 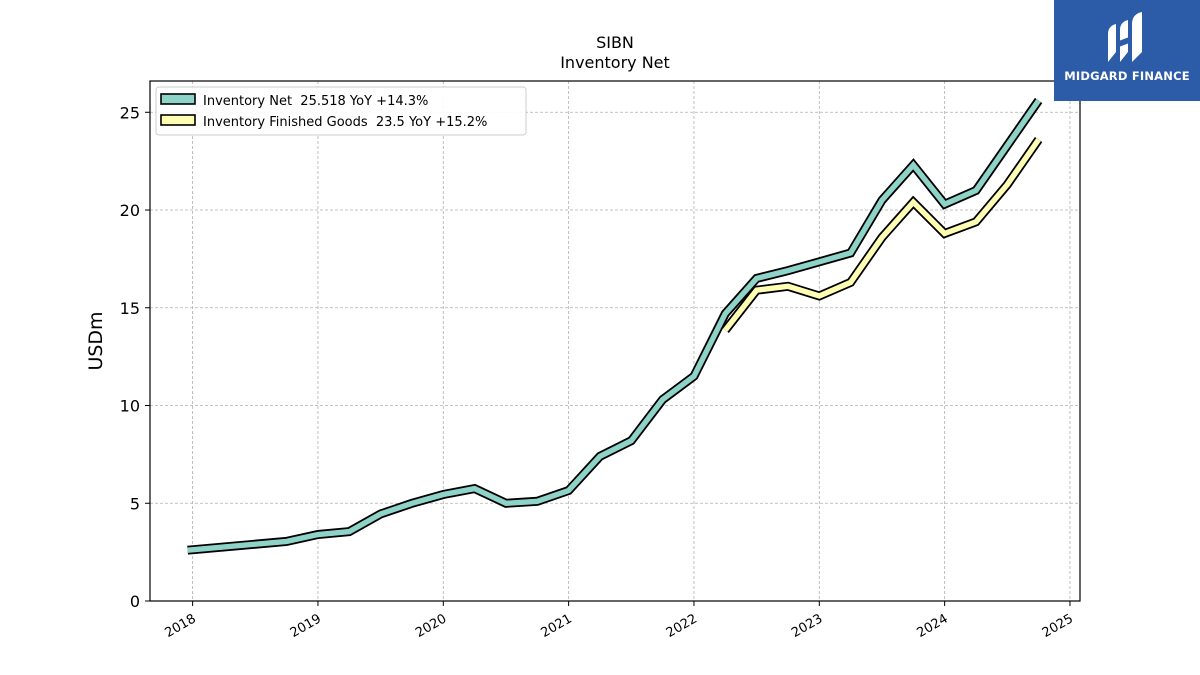 What do you see at coordinates (130, 210) in the screenshot?
I see `y-tick-label: 20` at bounding box center [130, 210].